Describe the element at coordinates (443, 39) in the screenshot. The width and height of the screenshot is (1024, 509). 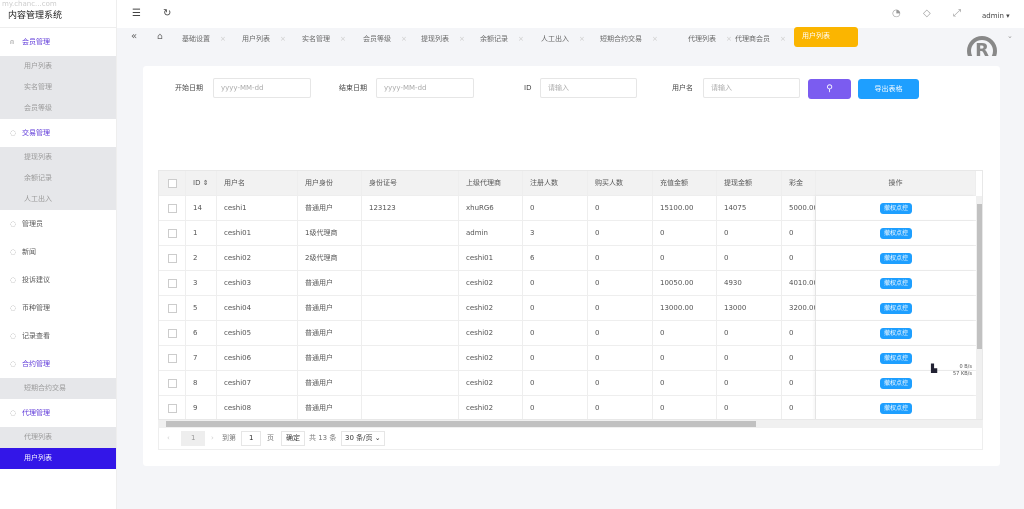
I see `tab: 提现列表 ×` at that location.